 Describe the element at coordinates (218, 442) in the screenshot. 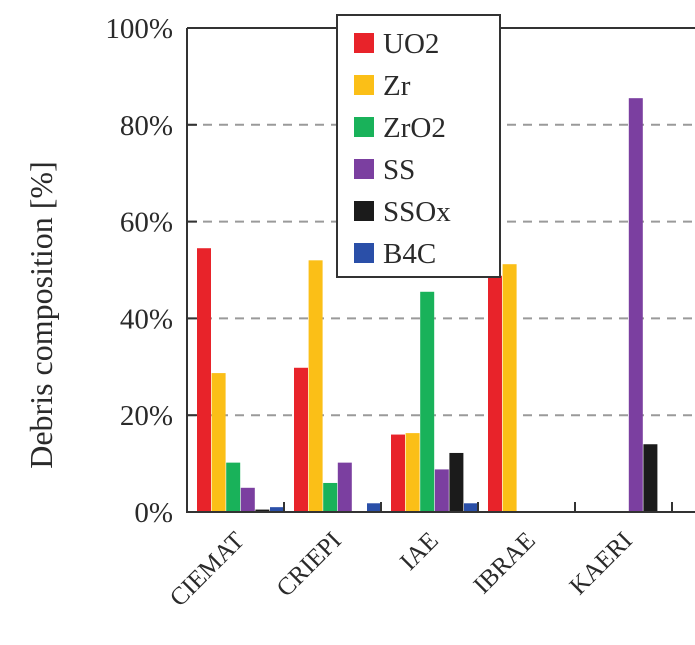

I see `bar-zr-ciemat` at that location.